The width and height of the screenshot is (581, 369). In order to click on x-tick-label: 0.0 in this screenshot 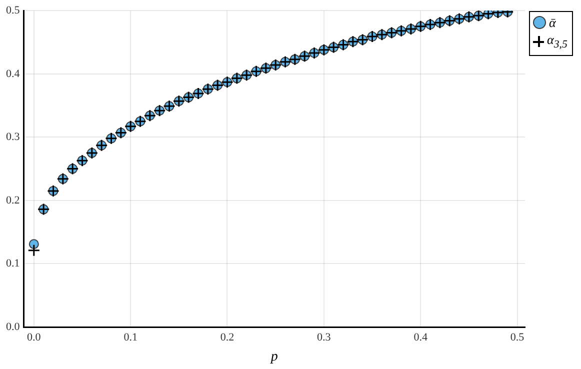, I will do `click(34, 337)`.